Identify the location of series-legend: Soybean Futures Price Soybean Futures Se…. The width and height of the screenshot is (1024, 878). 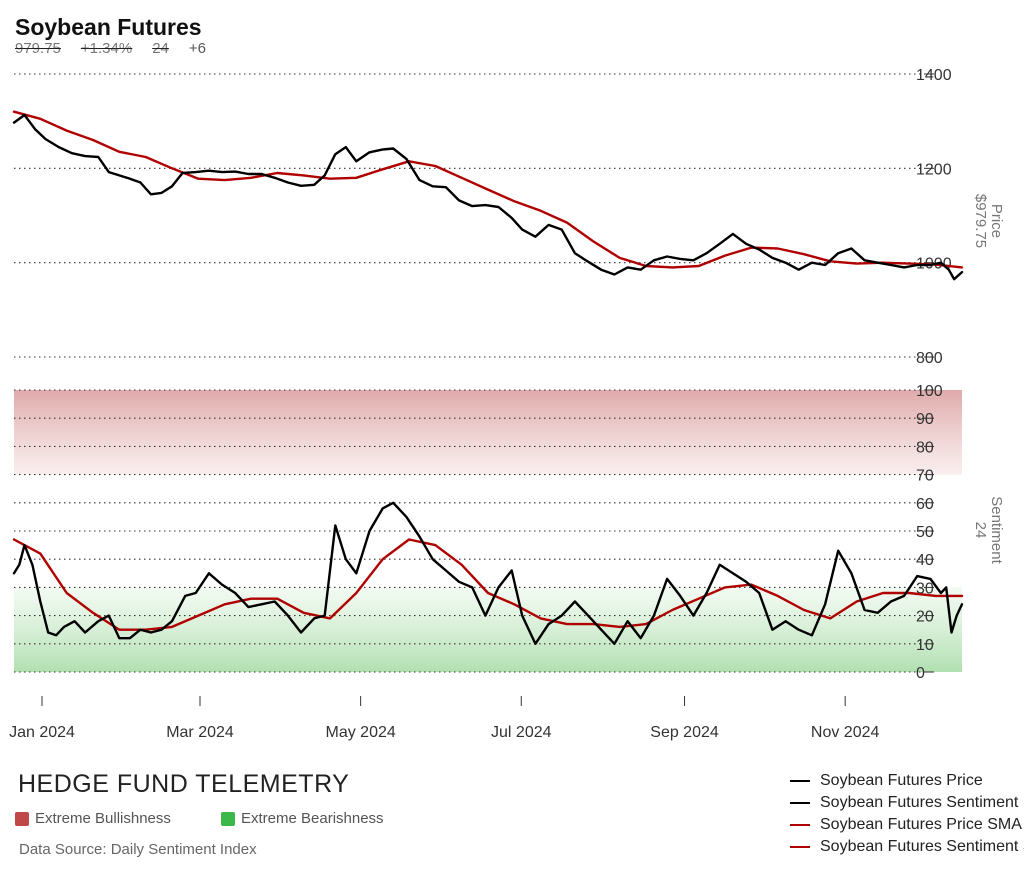
(907, 814).